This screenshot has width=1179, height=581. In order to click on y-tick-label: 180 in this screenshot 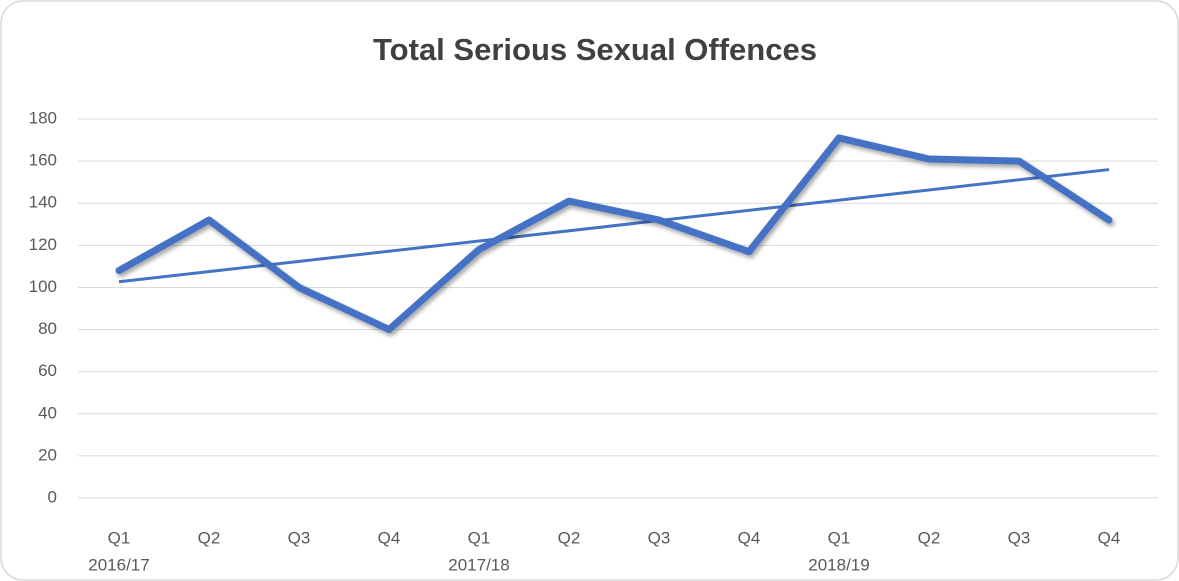, I will do `click(43, 117)`.